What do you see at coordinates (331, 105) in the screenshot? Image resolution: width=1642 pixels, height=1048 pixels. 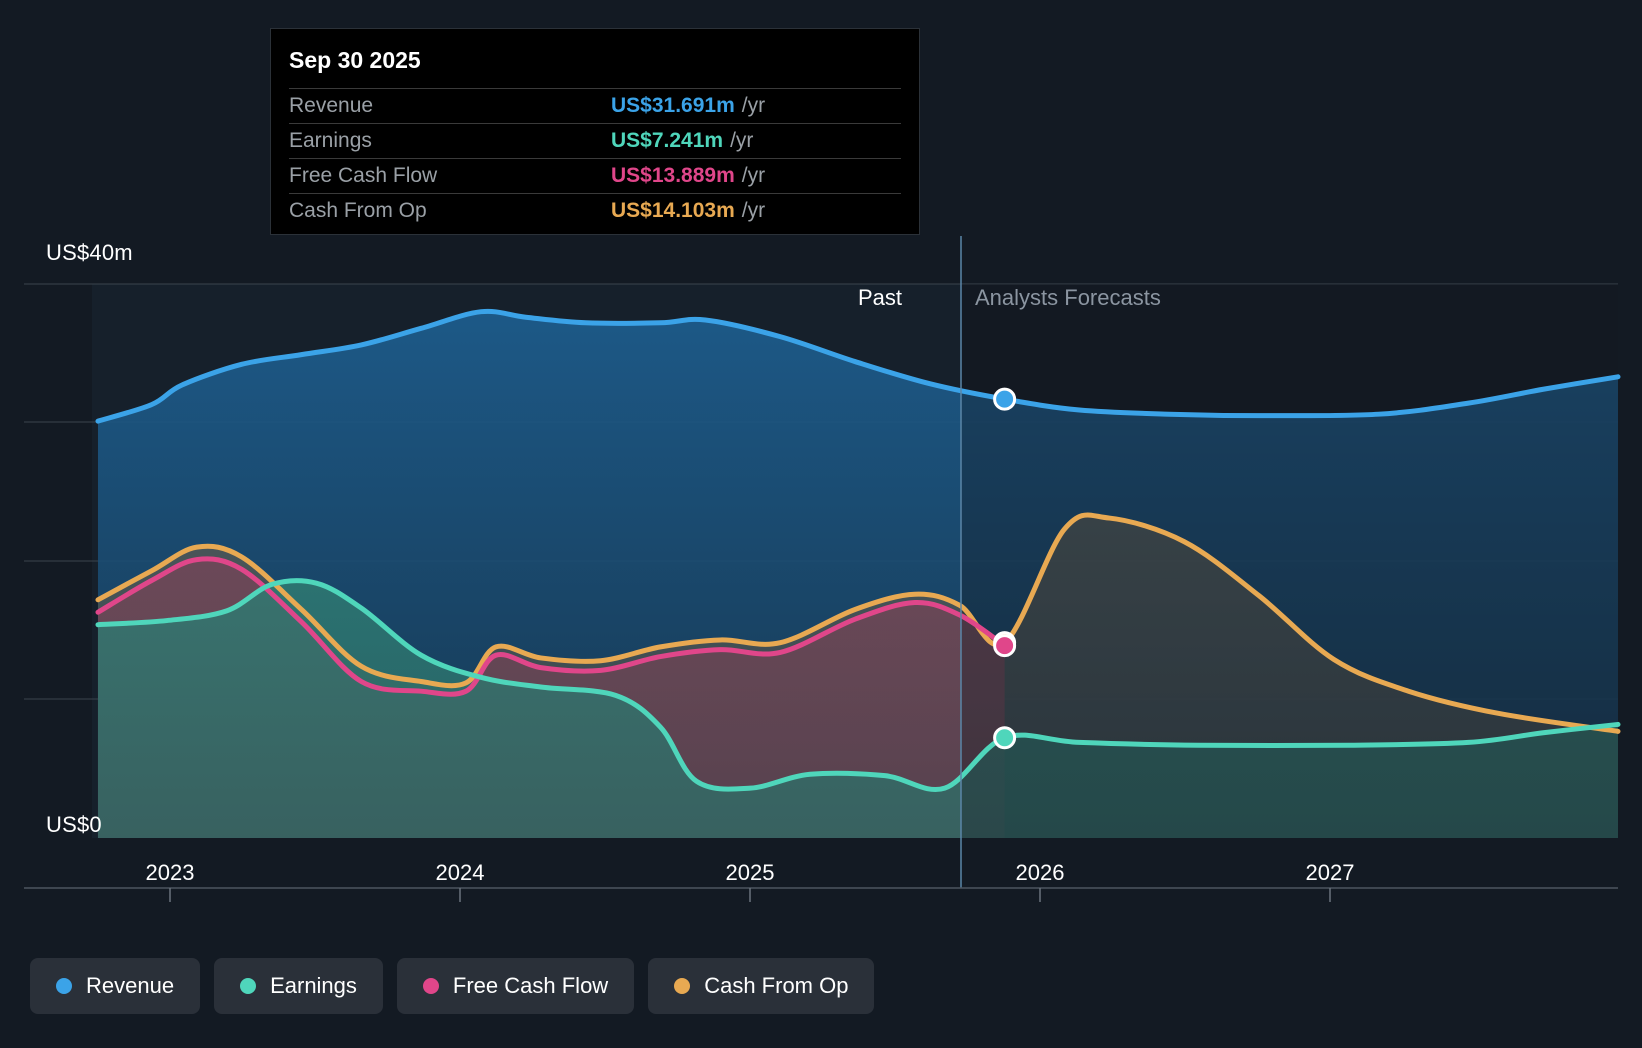 I see `tooltip-metric-name: Revenue` at bounding box center [331, 105].